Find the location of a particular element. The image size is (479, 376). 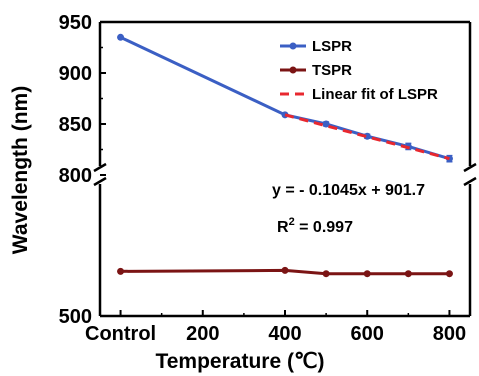

y-tick-label: 950 is located at coordinates (75, 23).